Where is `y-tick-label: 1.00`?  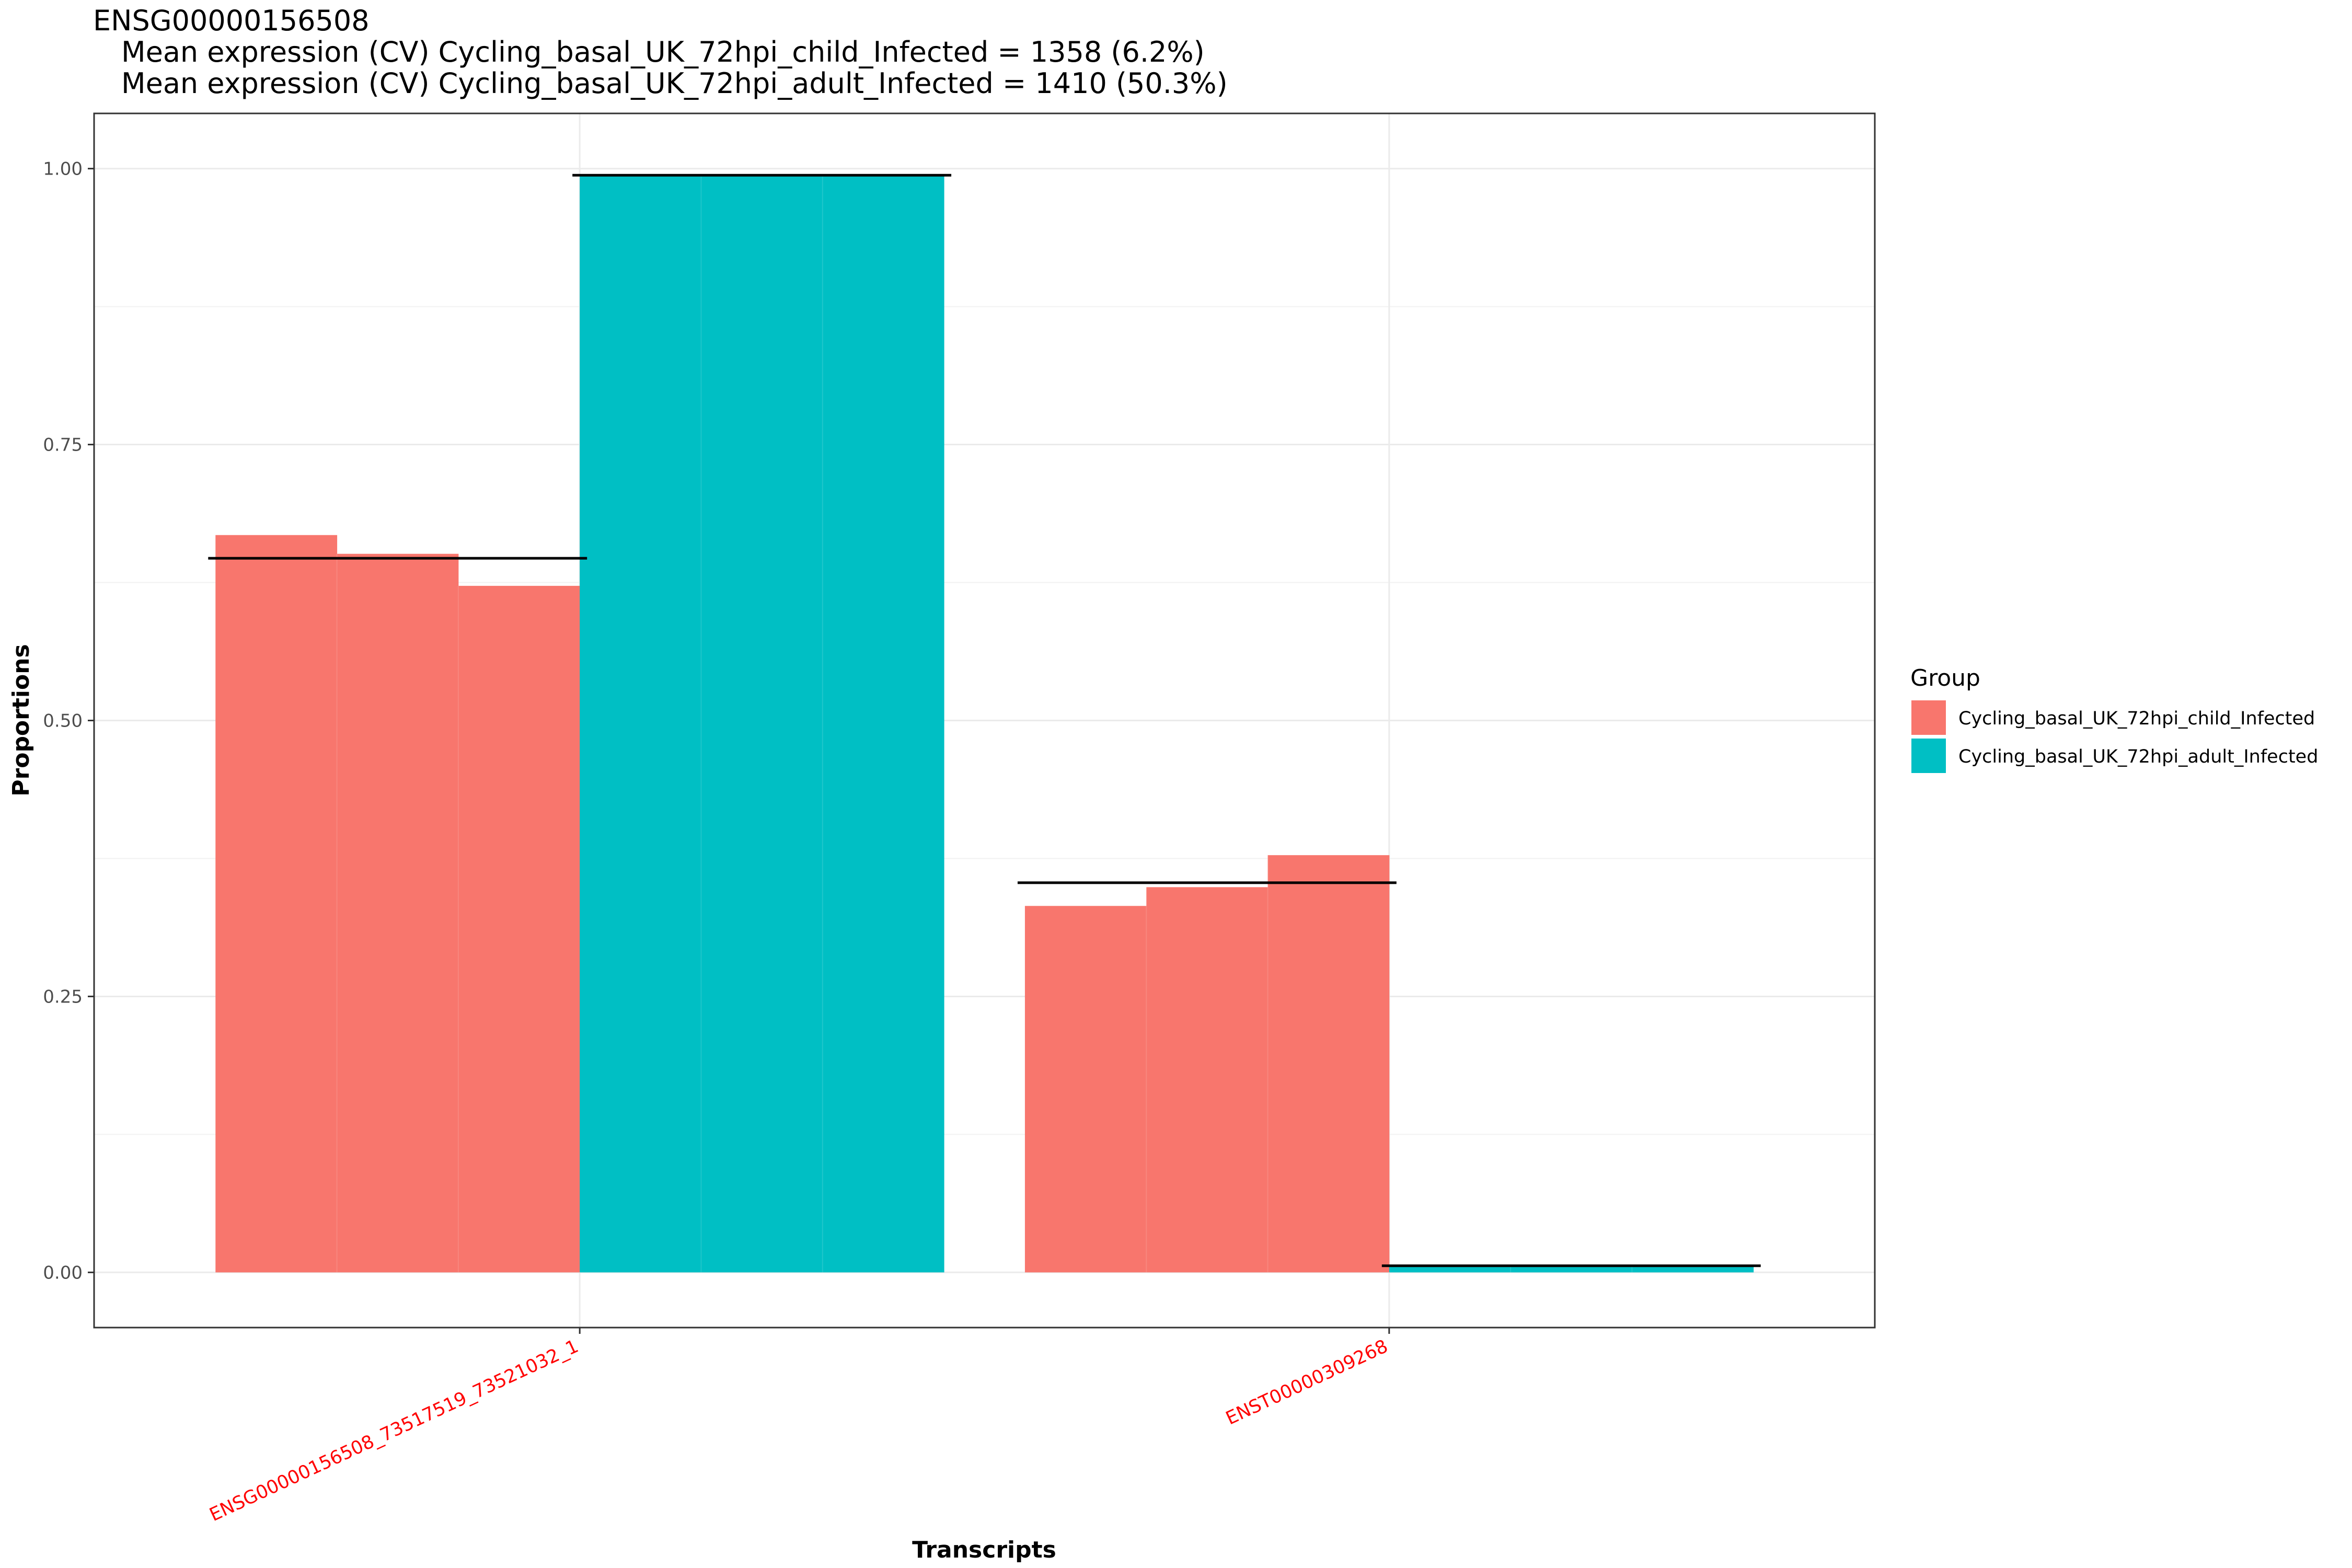
y-tick-label: 1.00 is located at coordinates (63, 169).